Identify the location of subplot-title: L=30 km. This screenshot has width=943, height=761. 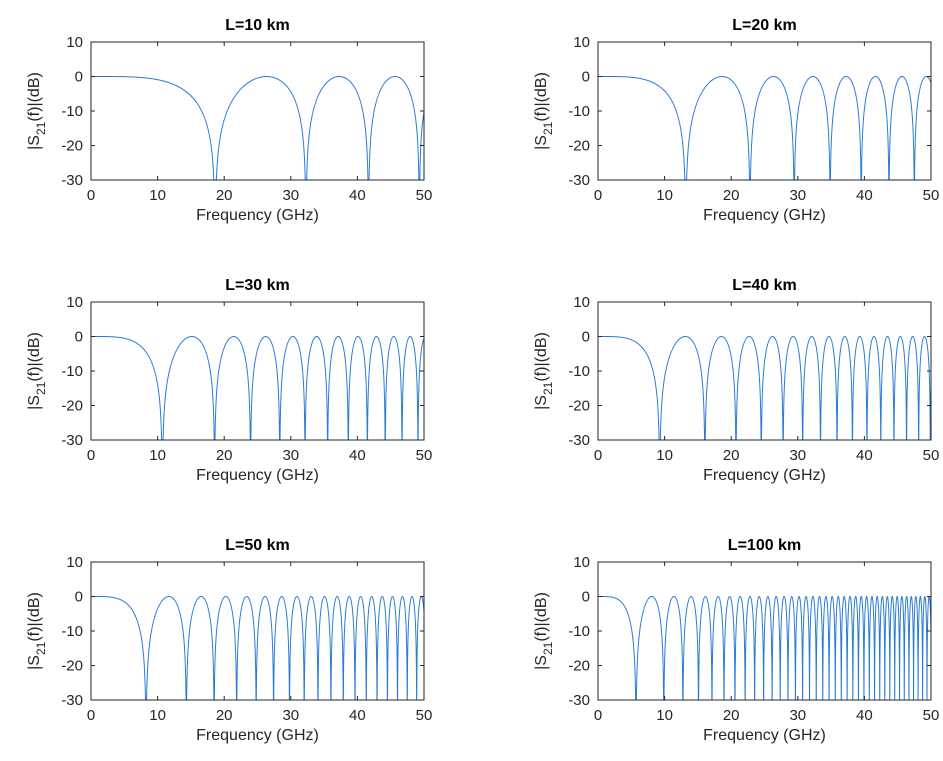
(257, 285).